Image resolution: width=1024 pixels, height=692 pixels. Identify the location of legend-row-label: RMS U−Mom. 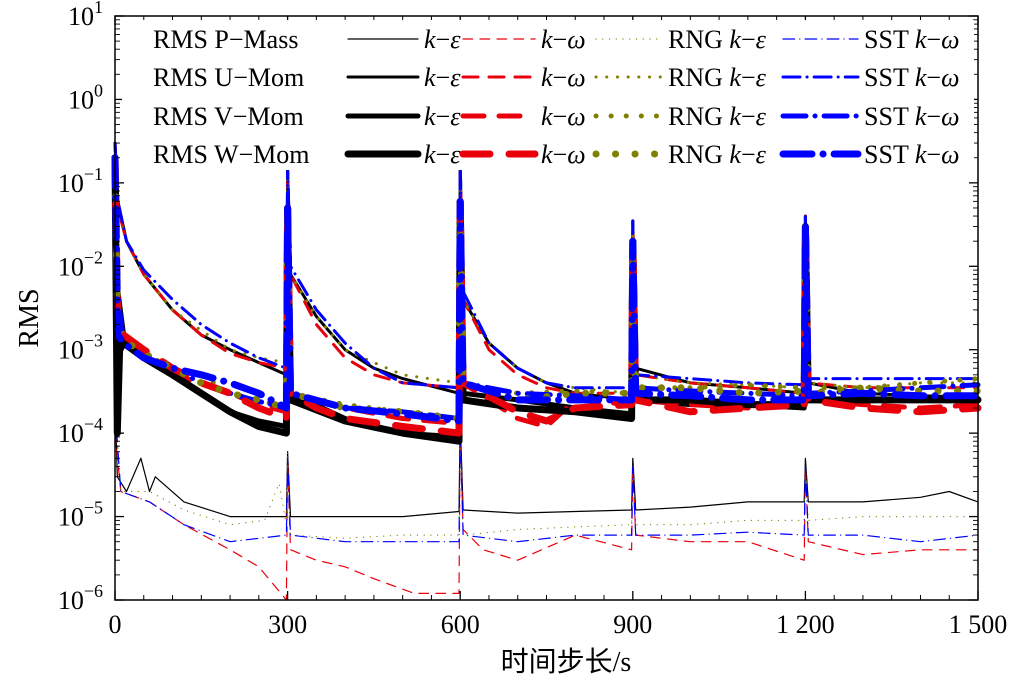
(228, 77).